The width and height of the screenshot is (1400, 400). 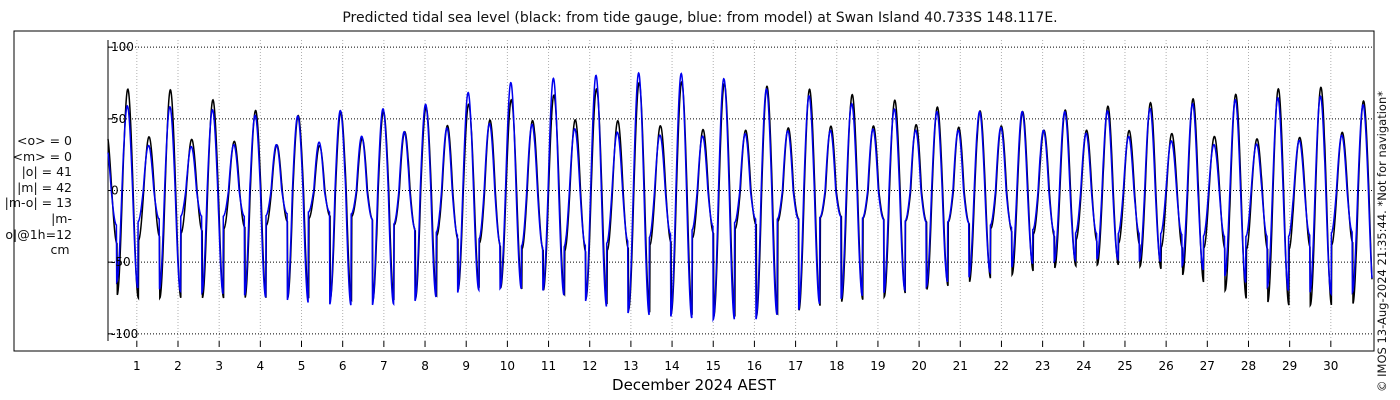 What do you see at coordinates (425, 366) in the screenshot?
I see `x-tick-label: 8` at bounding box center [425, 366].